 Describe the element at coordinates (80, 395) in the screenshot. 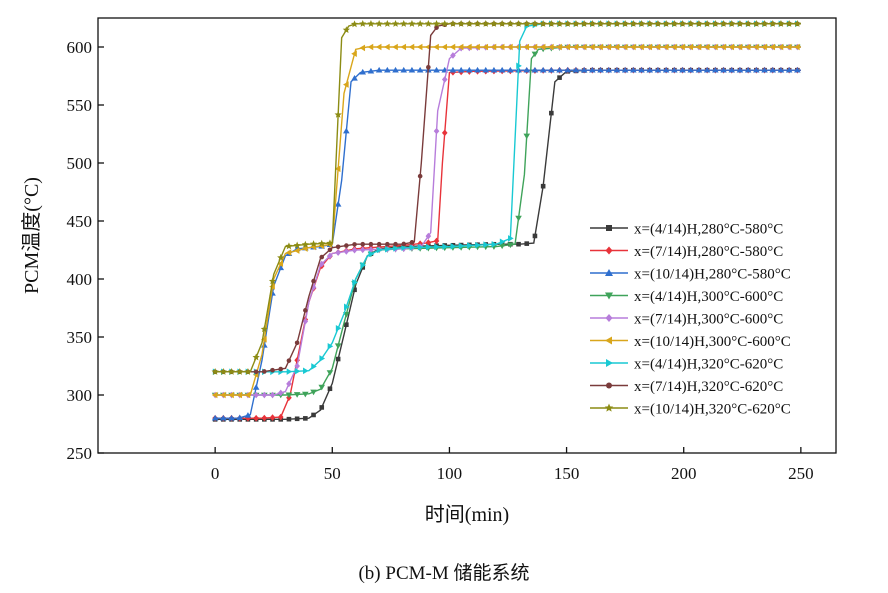

I see `y-tick-label: 300` at that location.